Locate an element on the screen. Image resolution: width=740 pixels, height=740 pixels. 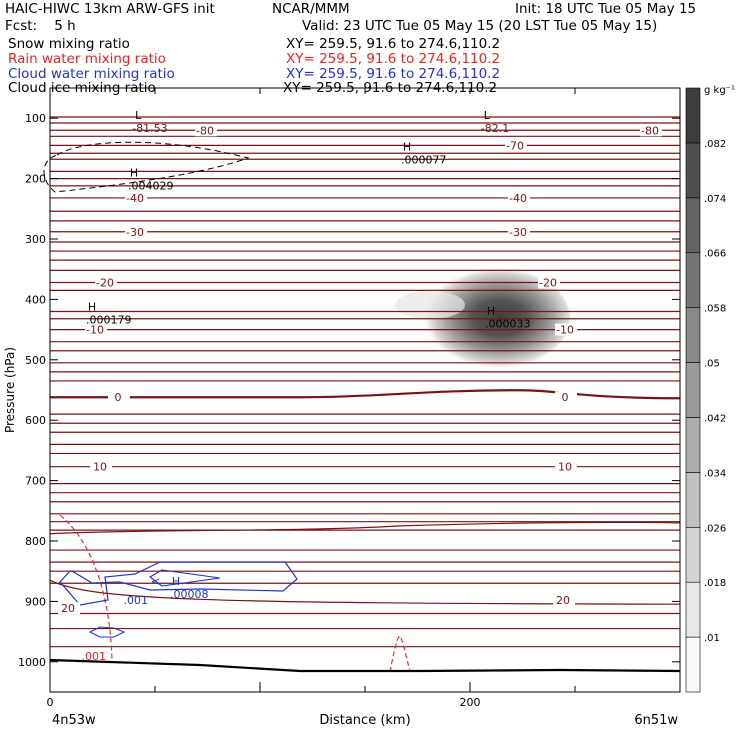
cloud-water-contour-small is located at coordinates (107, 632).